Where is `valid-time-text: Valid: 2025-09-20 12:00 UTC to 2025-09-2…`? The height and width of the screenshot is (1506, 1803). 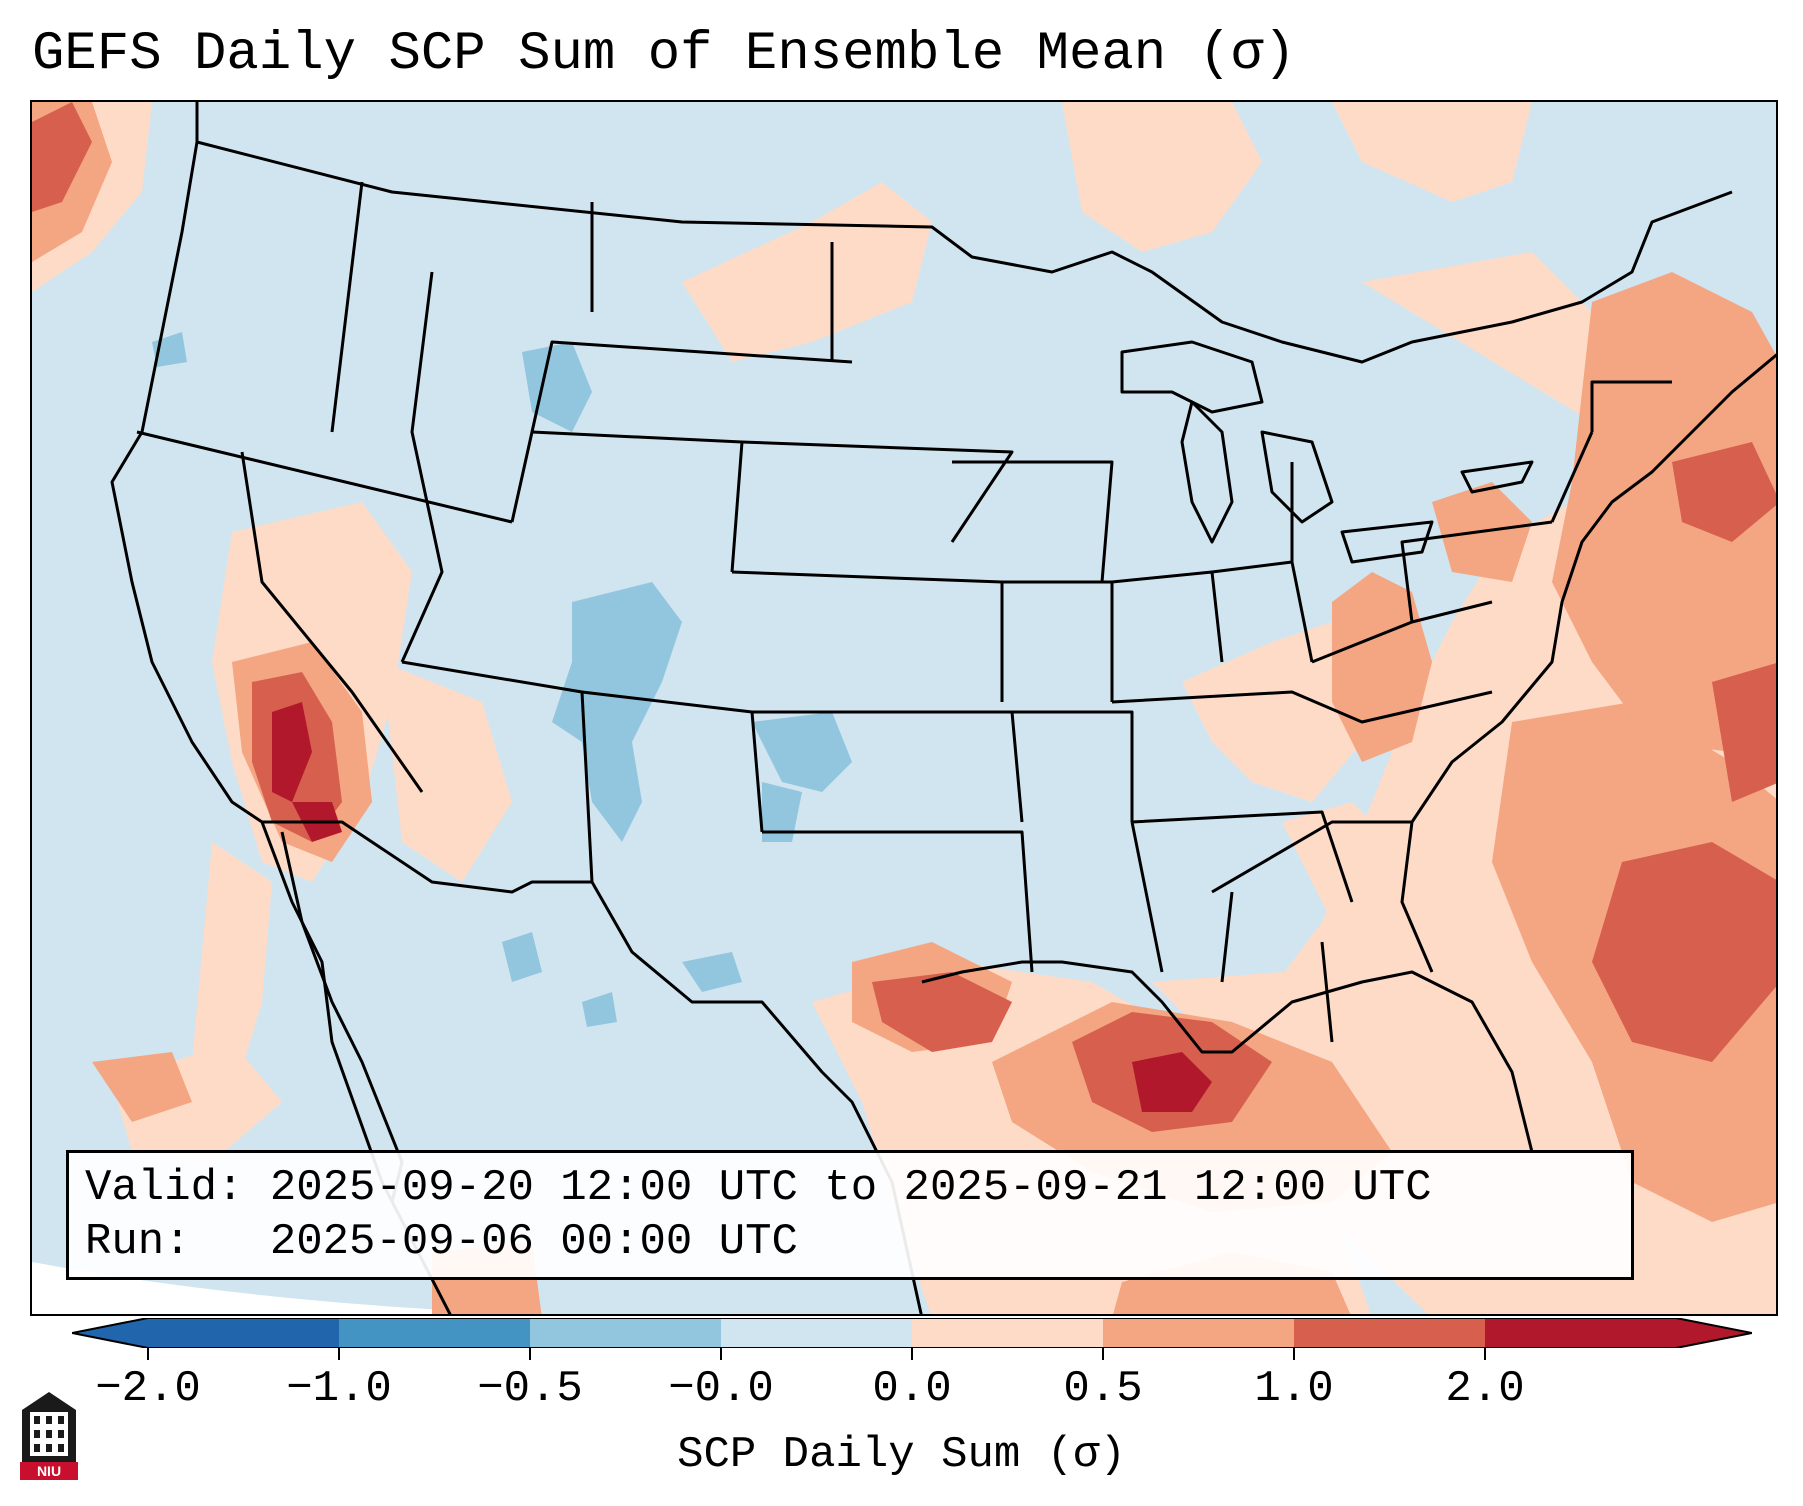 valid-time-text: Valid: 2025-09-20 12:00 UTC to 2025-09-2… is located at coordinates (758, 1188).